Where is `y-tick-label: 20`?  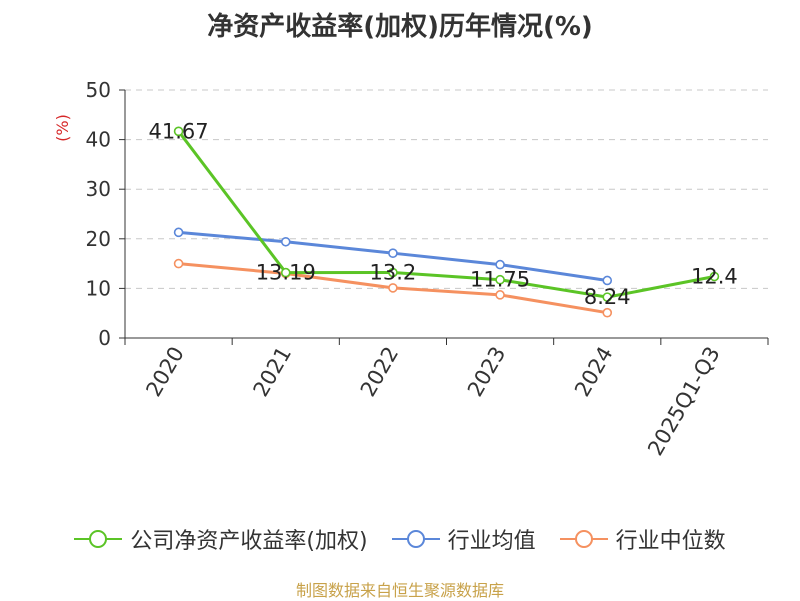 y-tick-label: 20 is located at coordinates (98, 239).